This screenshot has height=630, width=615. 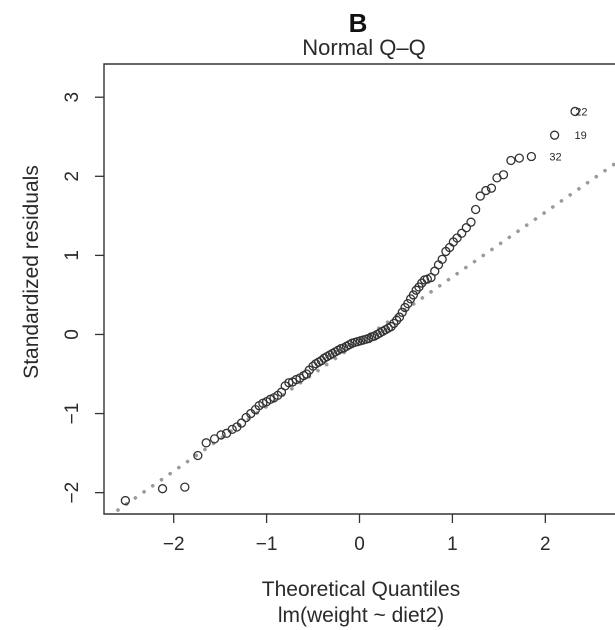 I want to click on point-label-22: 22, so click(x=581, y=112).